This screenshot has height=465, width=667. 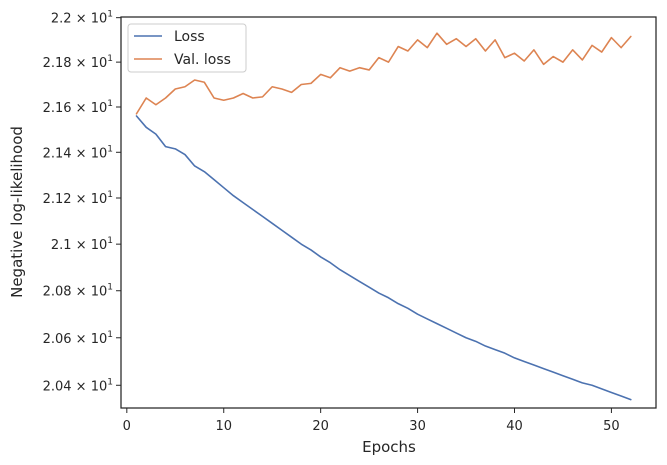 I want to click on y-tick-label: 2.18 × 10¹, so click(x=78, y=62).